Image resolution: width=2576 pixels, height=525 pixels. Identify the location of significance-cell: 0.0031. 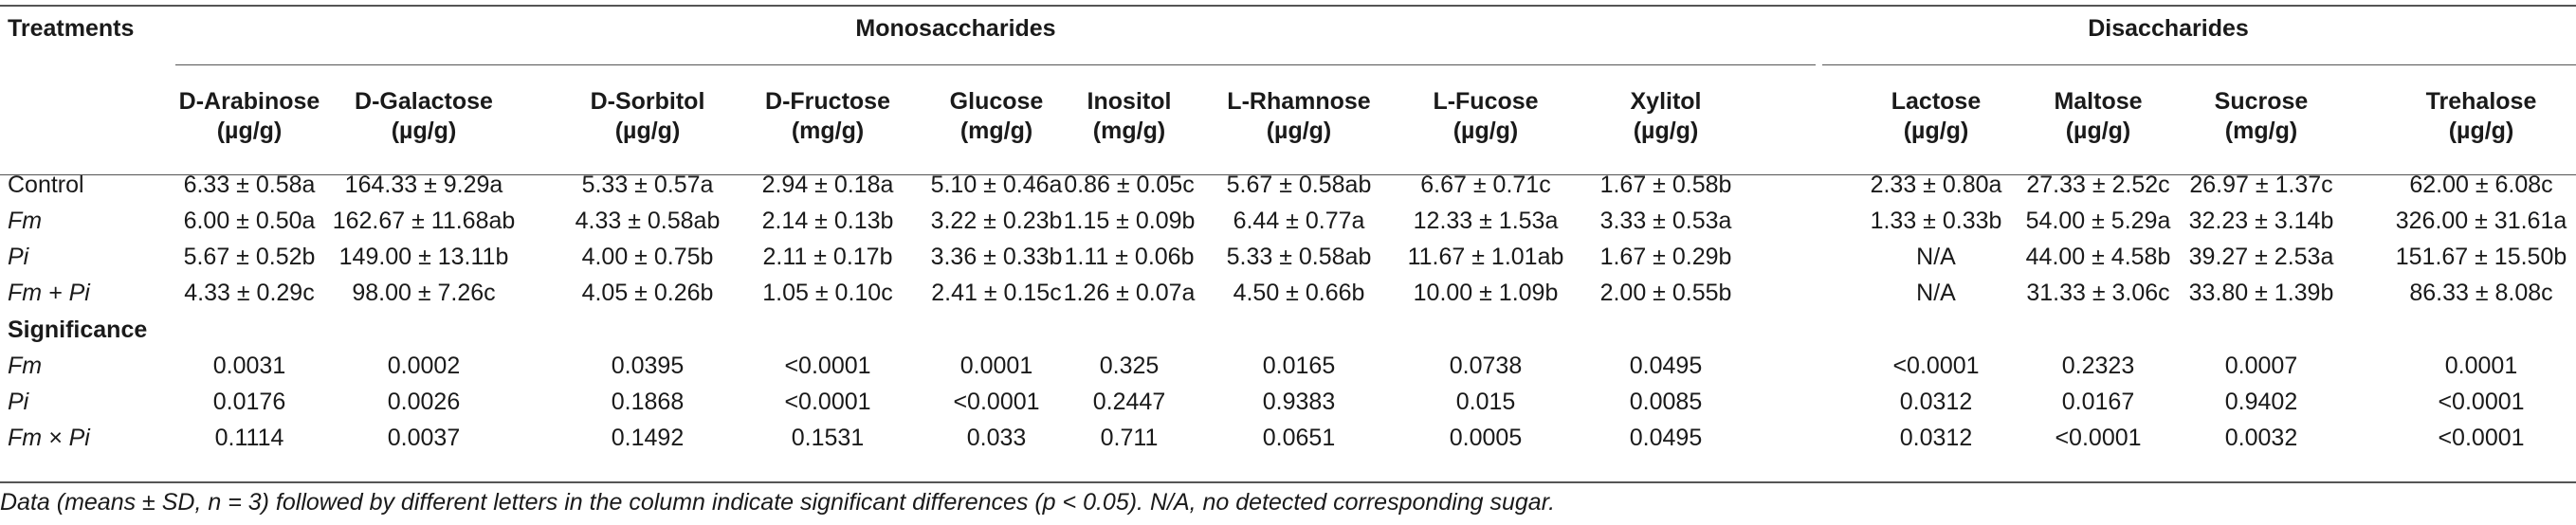
(249, 366).